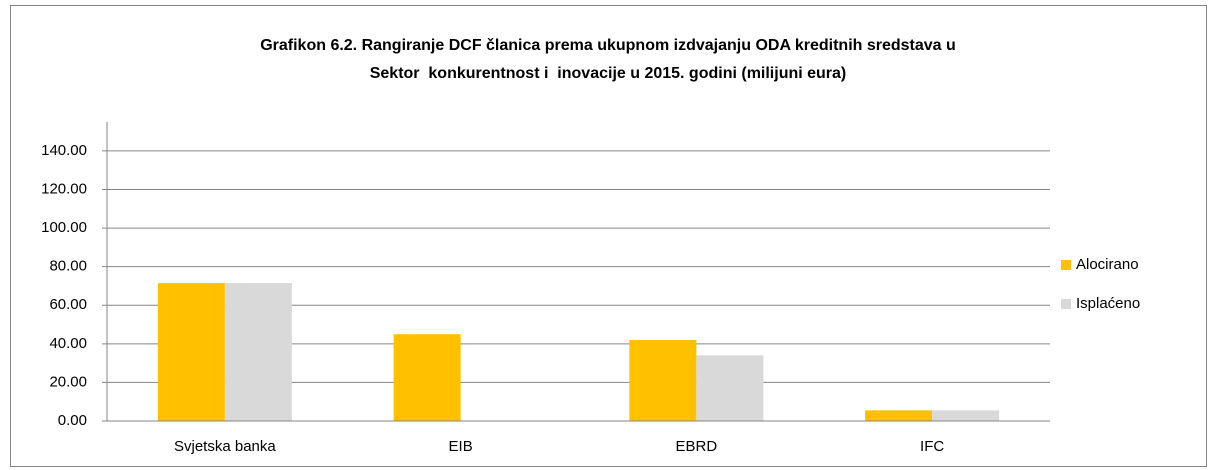 The image size is (1209, 470). Describe the element at coordinates (68, 381) in the screenshot. I see `y-tick-label: 20.00` at that location.